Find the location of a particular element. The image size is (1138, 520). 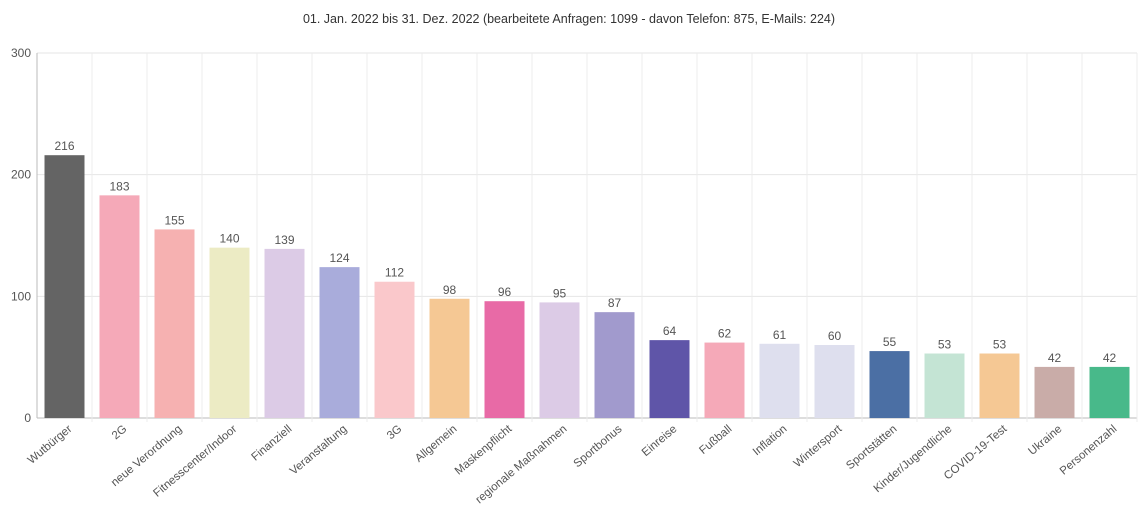

data-label: 216 is located at coordinates (64, 146).